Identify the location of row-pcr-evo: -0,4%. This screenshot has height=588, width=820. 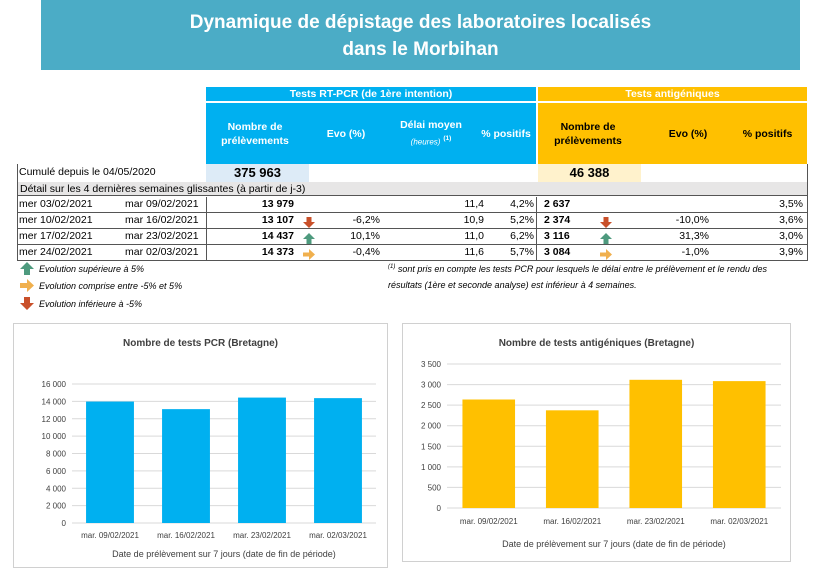
(366, 252).